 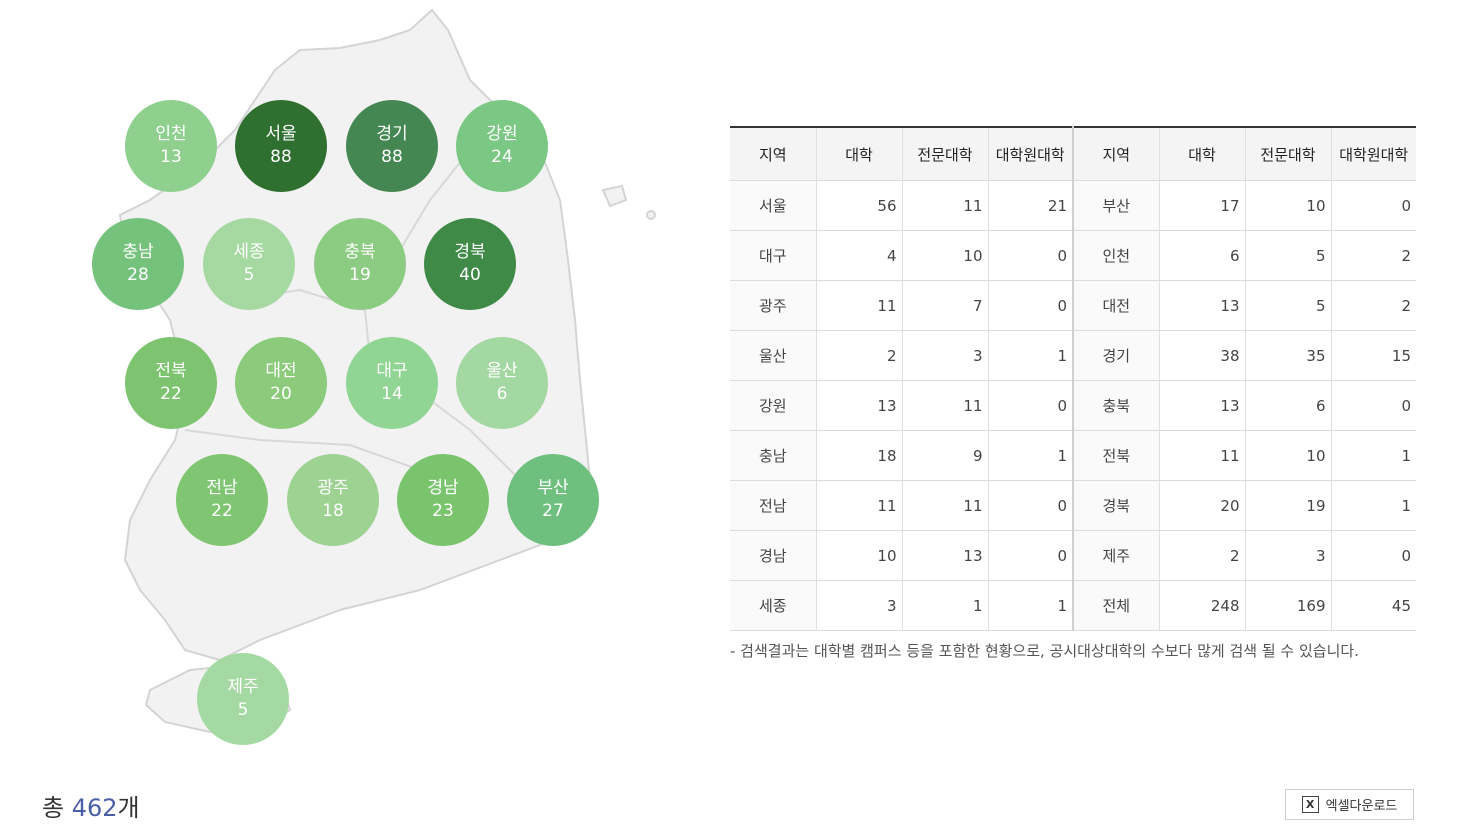 I want to click on region-cell: 제주, so click(x=1116, y=555).